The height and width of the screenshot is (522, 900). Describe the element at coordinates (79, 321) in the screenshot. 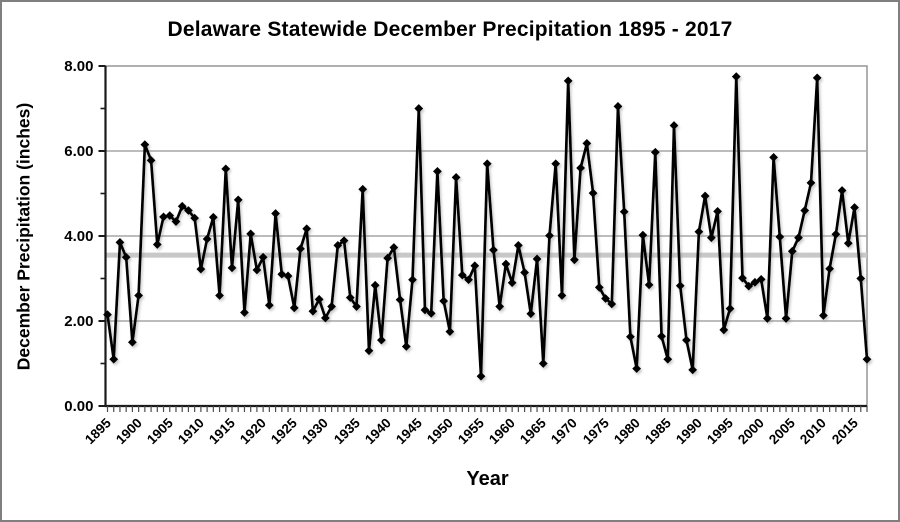

I see `y-tick-label: 2.00` at that location.